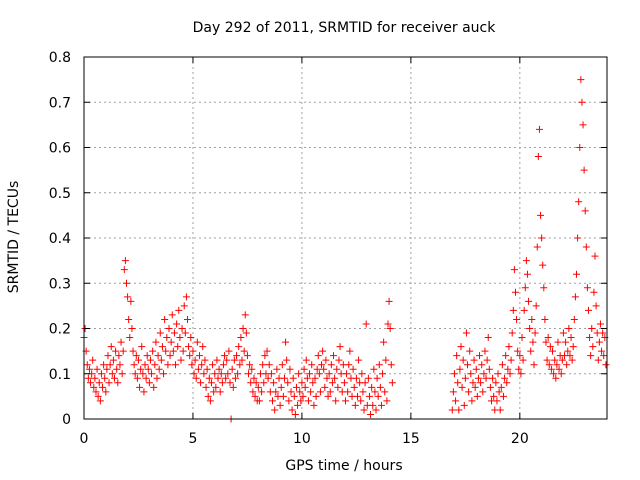 The height and width of the screenshot is (480, 640). What do you see at coordinates (66, 420) in the screenshot?
I see `y-tick-label: 0` at bounding box center [66, 420].